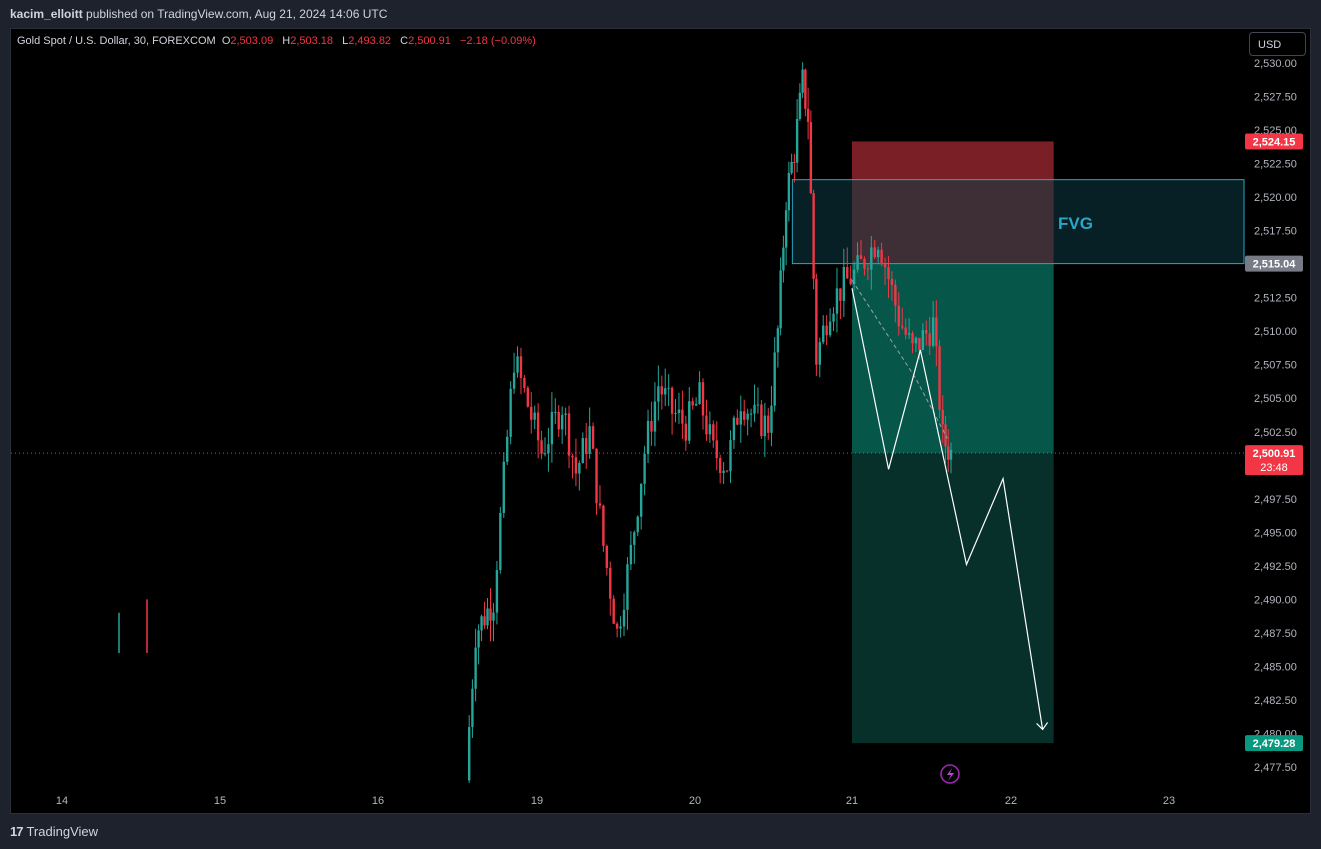 Image resolution: width=1321 pixels, height=849 pixels. I want to click on lightning-icon, so click(950, 774).